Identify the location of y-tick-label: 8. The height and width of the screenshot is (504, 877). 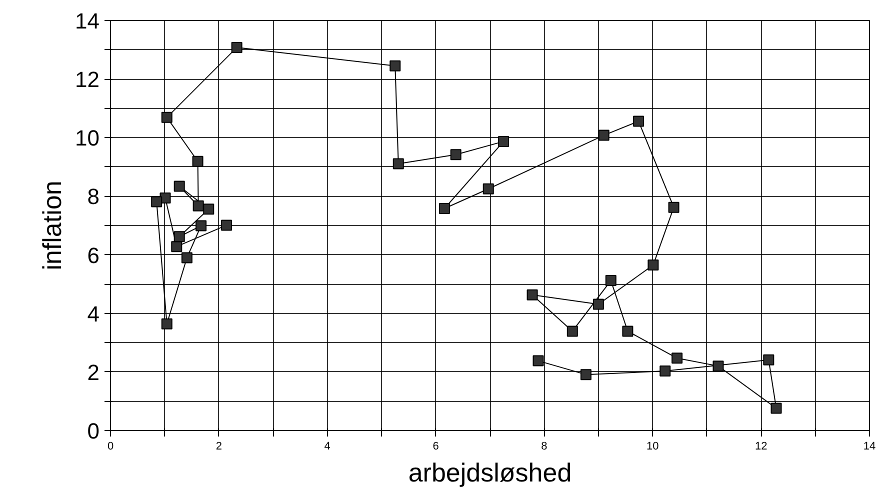
(93, 197).